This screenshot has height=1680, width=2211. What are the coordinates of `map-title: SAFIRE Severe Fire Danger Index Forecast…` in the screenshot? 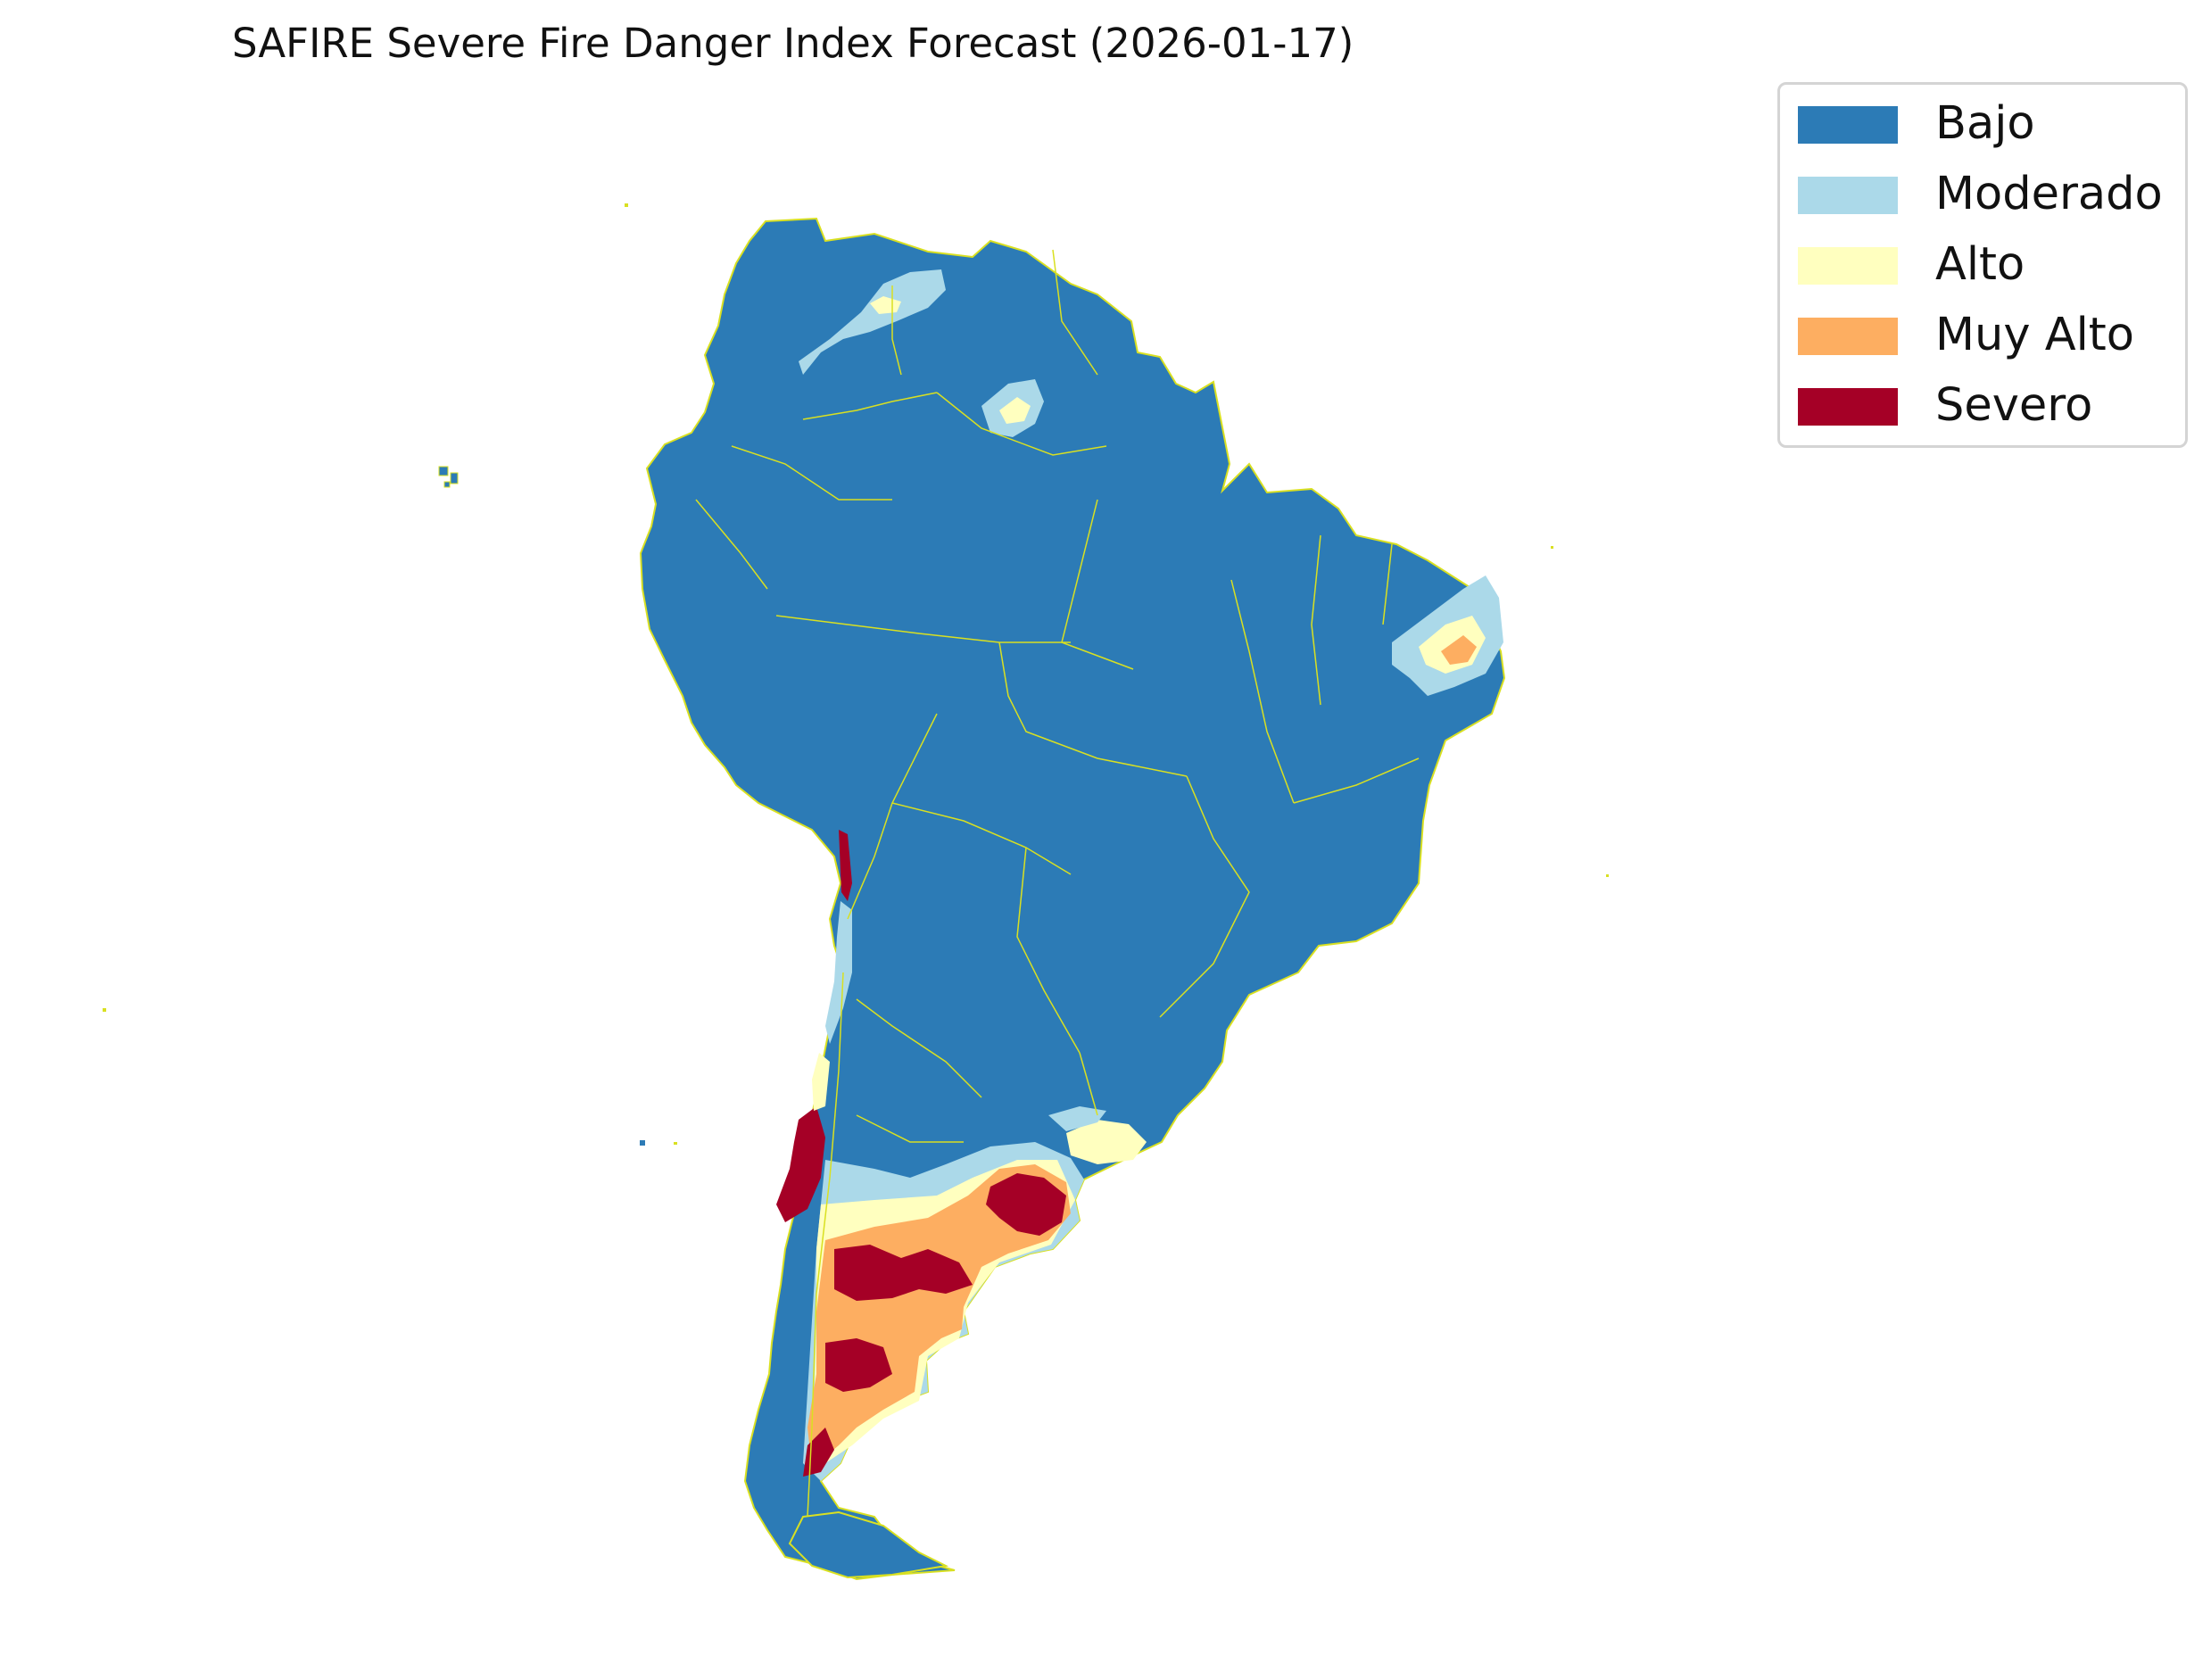 It's located at (793, 43).